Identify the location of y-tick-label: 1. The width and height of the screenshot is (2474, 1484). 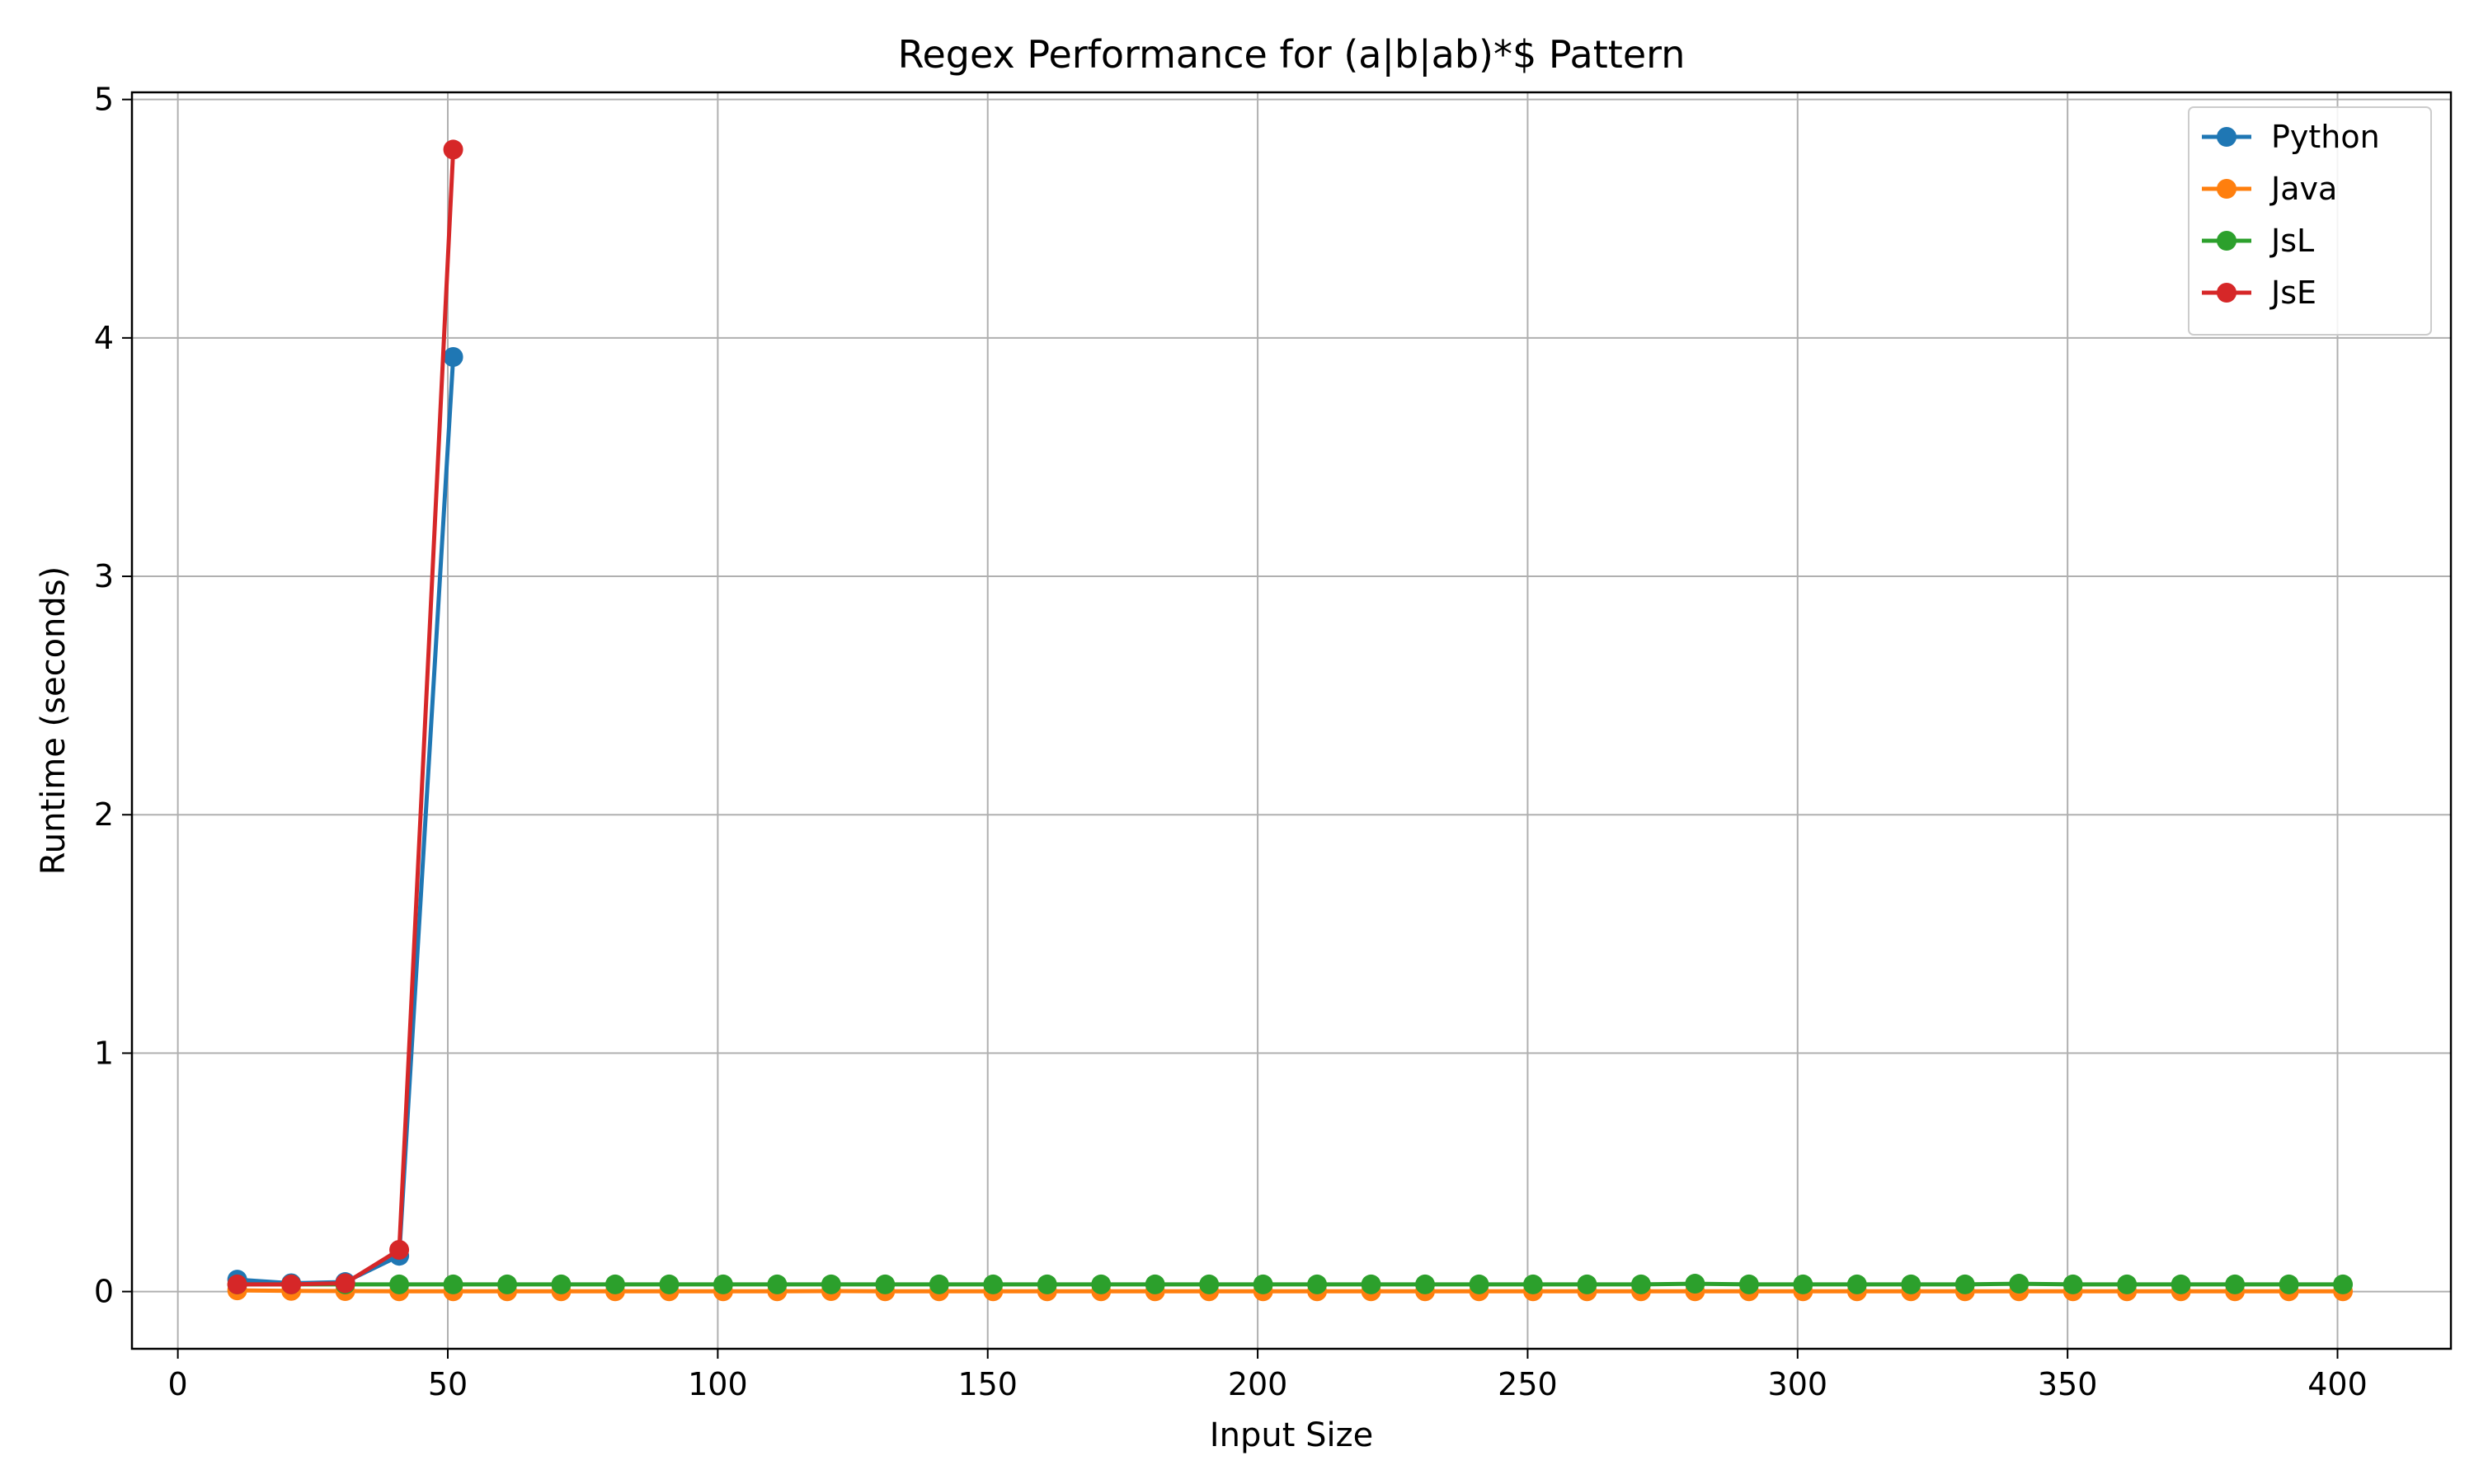
(104, 1053).